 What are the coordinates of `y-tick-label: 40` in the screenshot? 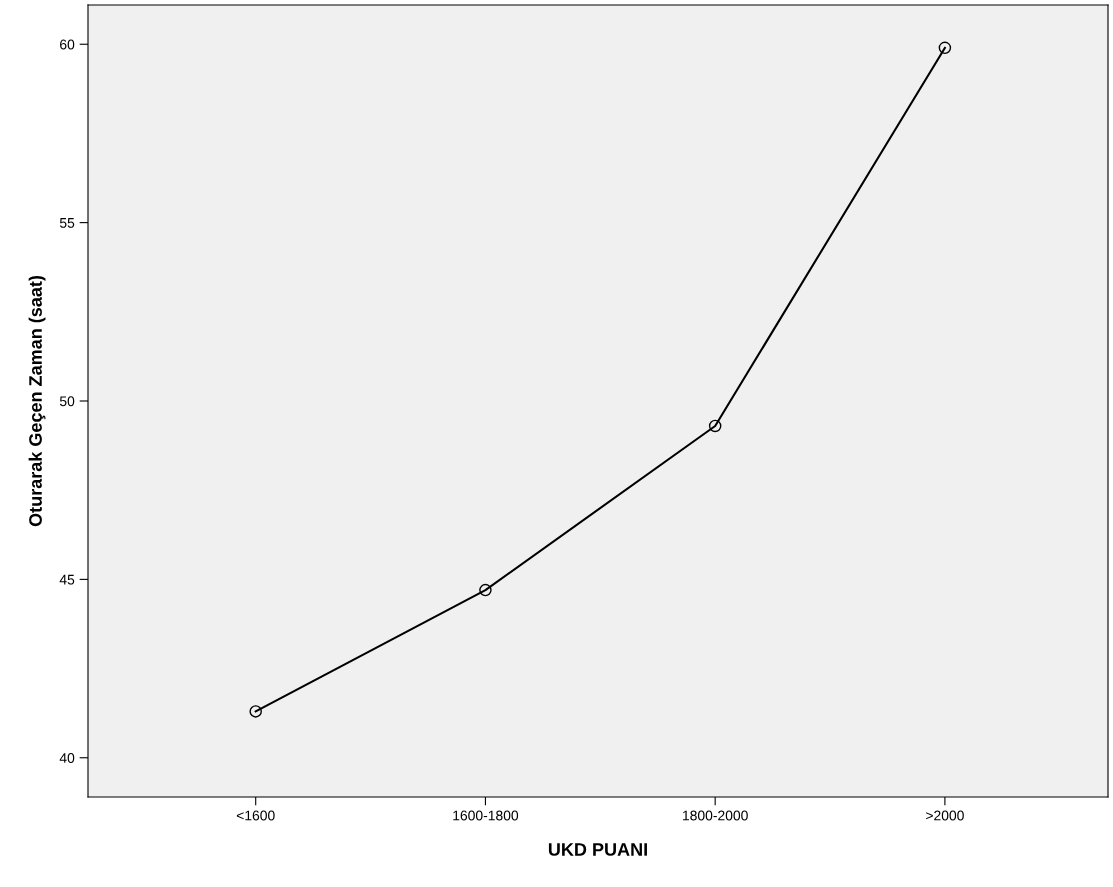 It's located at (67, 758).